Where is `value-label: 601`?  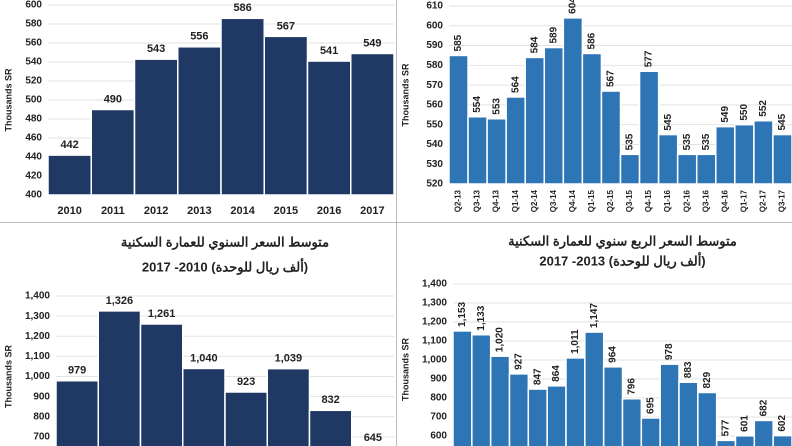 value-label: 601 is located at coordinates (745, 423).